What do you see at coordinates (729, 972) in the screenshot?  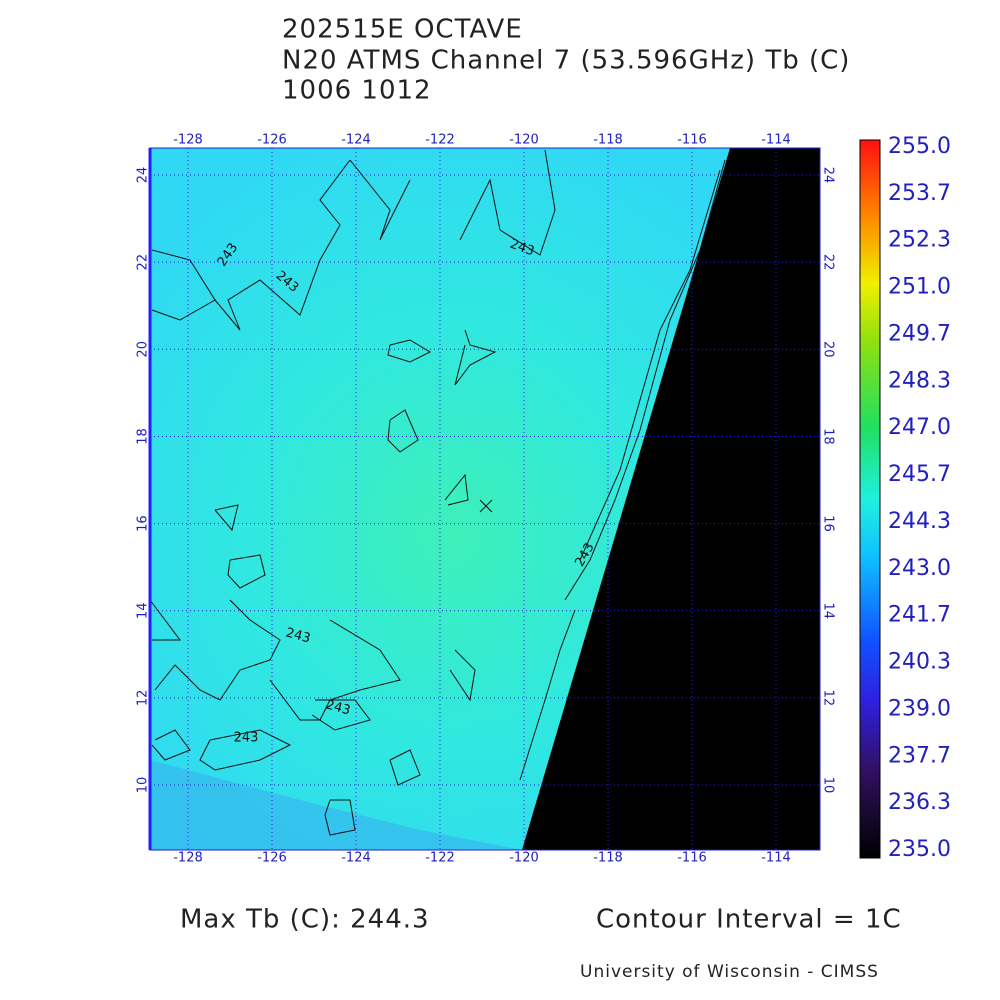 I see `credit: University of Wisconsin - CIMSS` at bounding box center [729, 972].